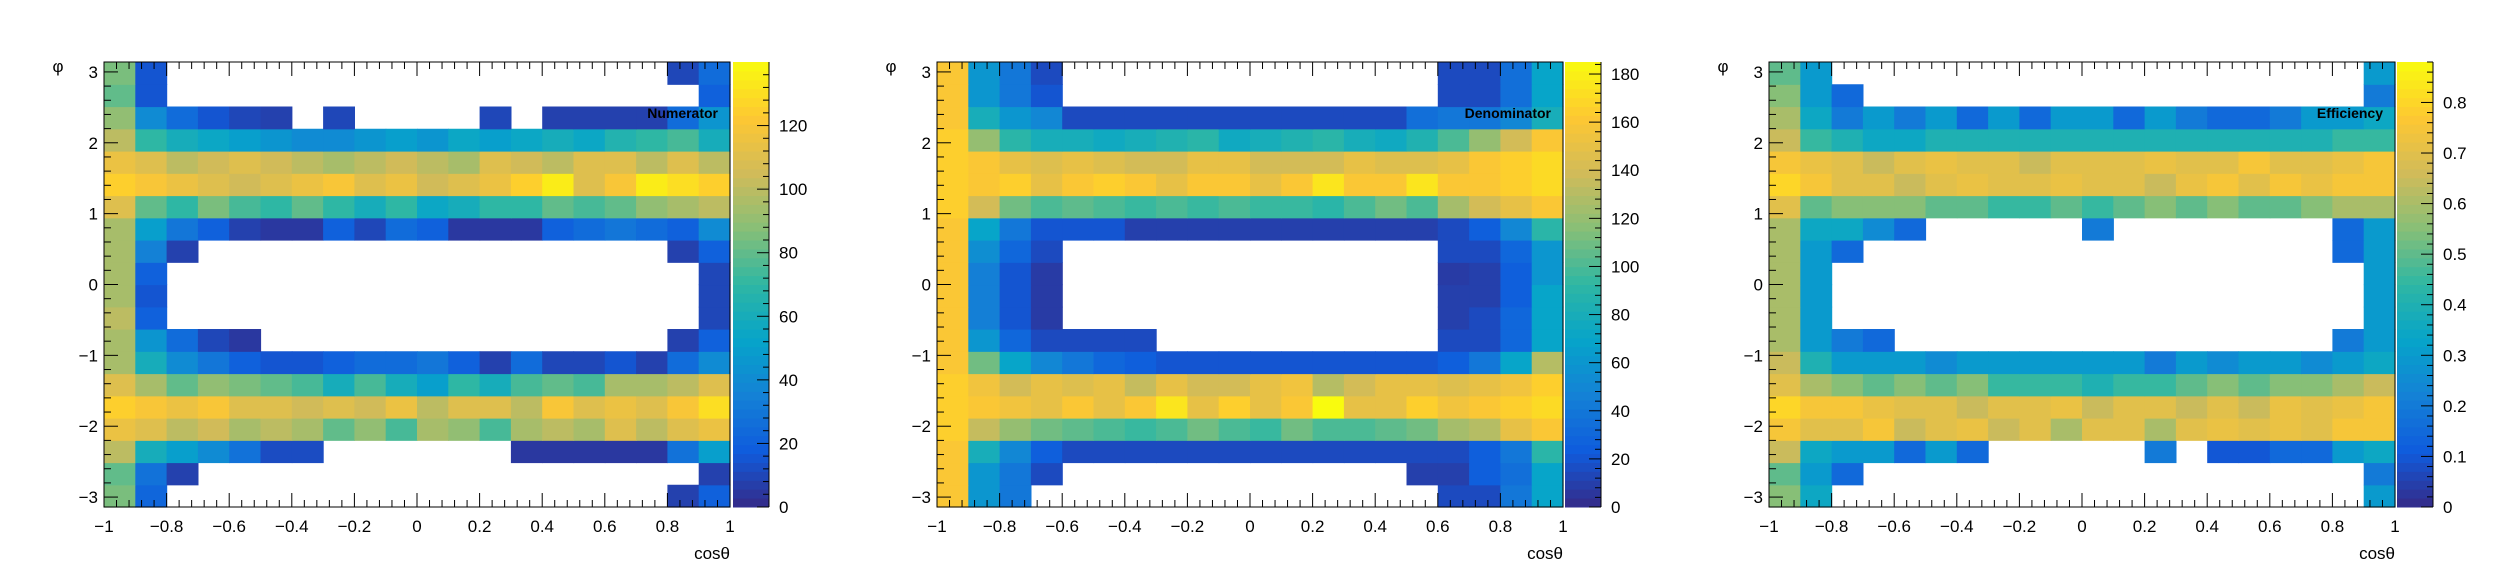 Image resolution: width=2496 pixels, height=572 pixels. I want to click on colorbar-tick-label: 120, so click(793, 126).